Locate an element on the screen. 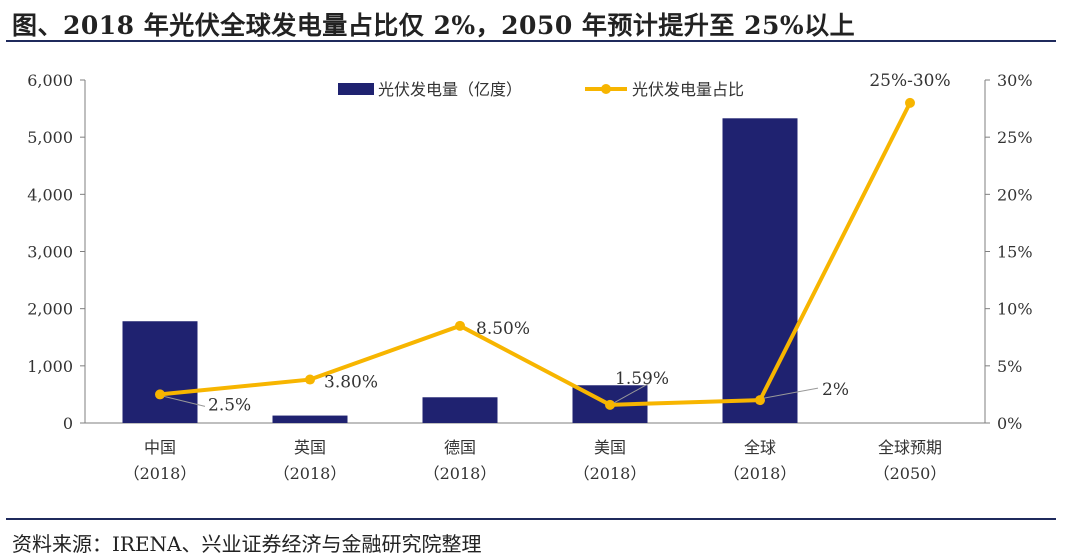  category-label: 全球预期 is located at coordinates (910, 447).